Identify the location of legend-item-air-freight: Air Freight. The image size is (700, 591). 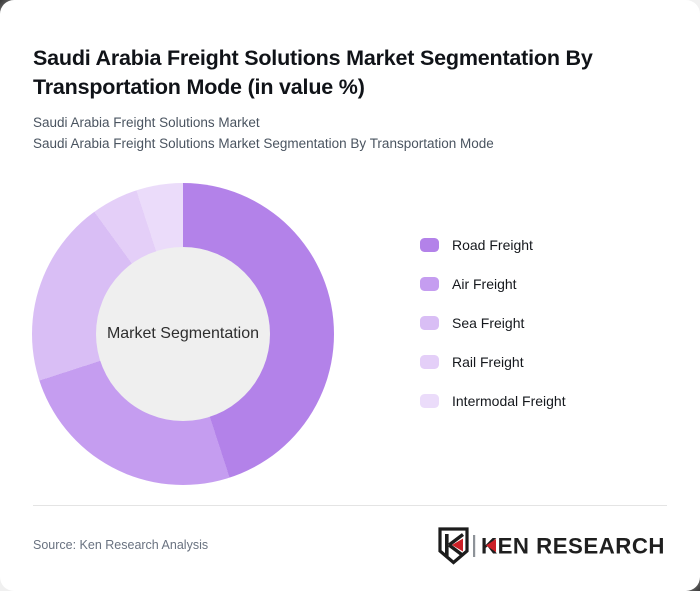
(493, 283).